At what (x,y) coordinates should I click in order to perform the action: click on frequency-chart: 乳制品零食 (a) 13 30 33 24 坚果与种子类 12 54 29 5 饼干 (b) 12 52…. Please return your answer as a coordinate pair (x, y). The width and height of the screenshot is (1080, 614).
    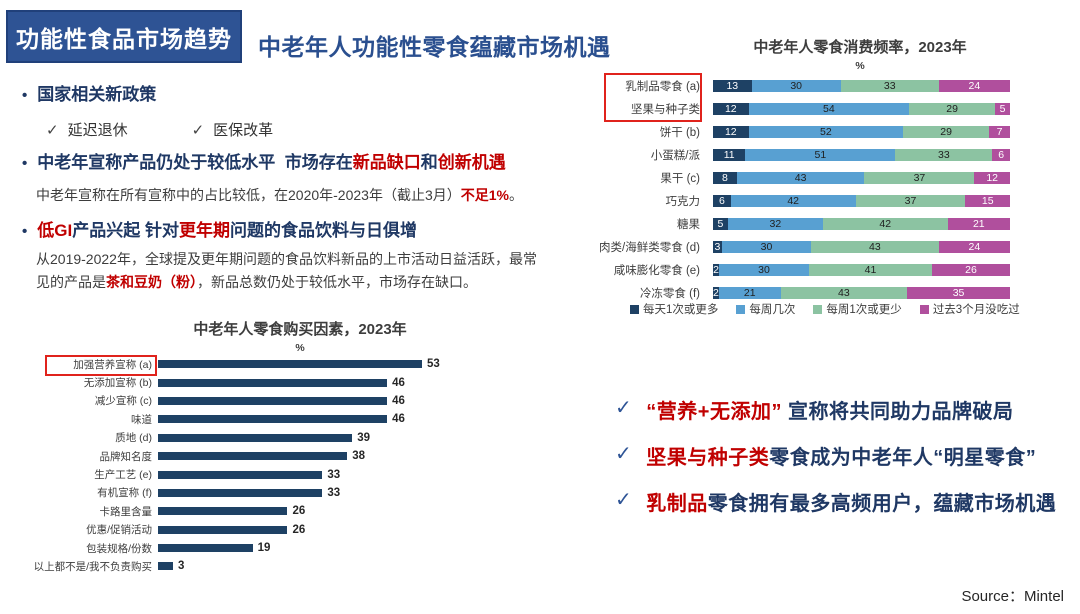
    Looking at the image, I should click on (796, 189).